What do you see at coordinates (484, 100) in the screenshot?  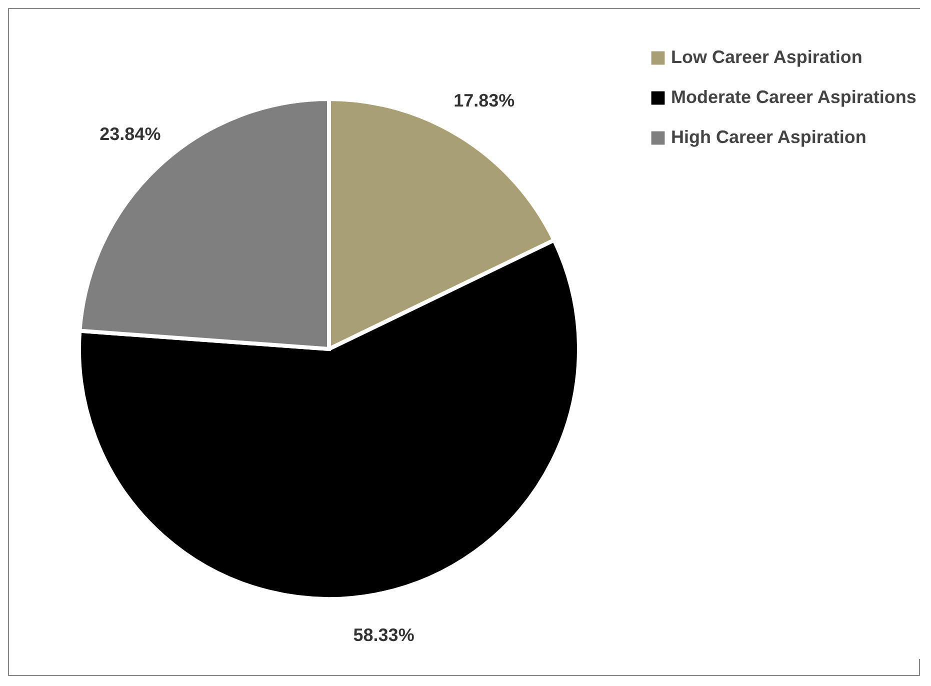 I see `data-label: 17.83%` at bounding box center [484, 100].